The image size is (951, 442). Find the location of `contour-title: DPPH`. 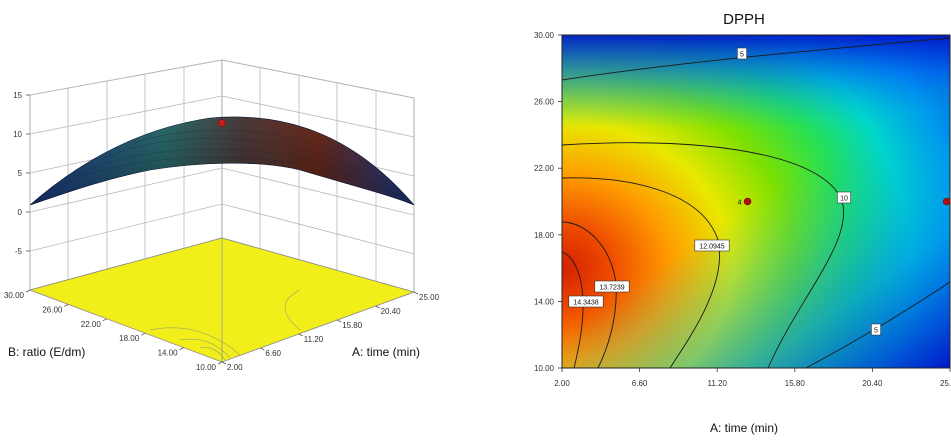

contour-title: DPPH is located at coordinates (744, 19).